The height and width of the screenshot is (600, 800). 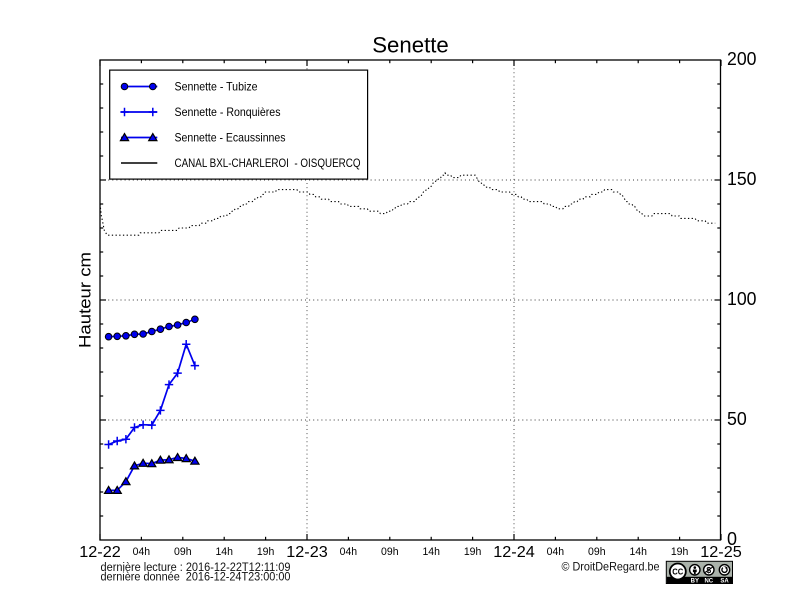 What do you see at coordinates (85, 300) in the screenshot?
I see `svg-text: Hauteur cm` at bounding box center [85, 300].